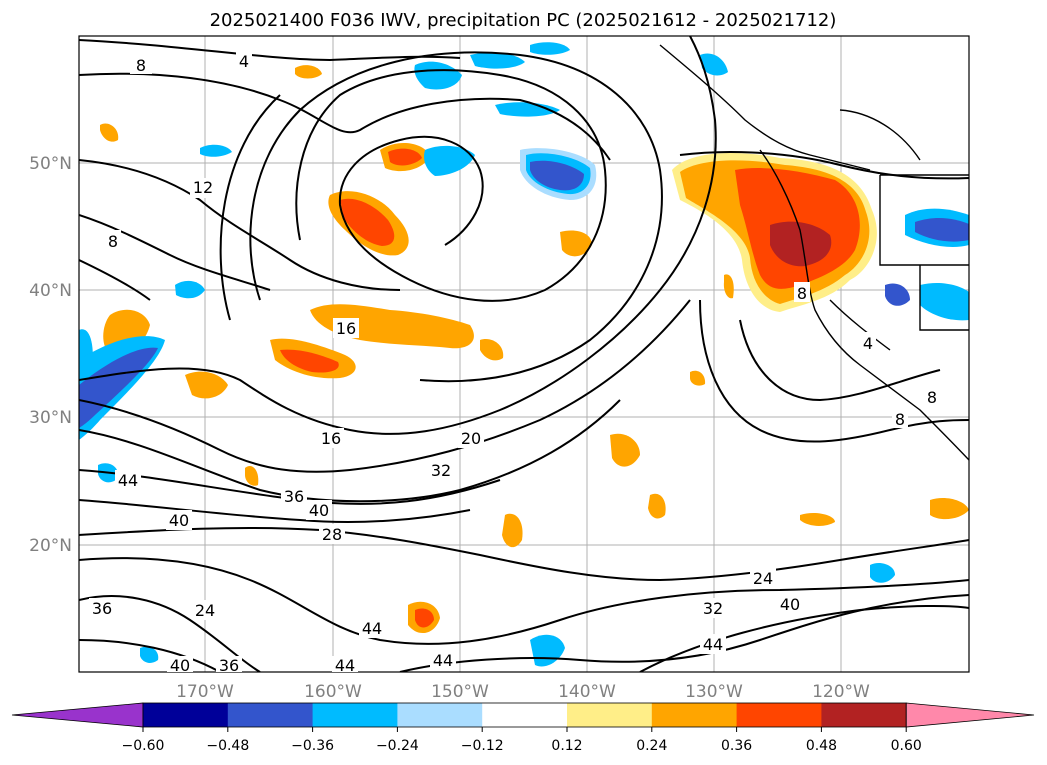 The width and height of the screenshot is (1047, 765). What do you see at coordinates (50, 355) in the screenshot?
I see `latitude-labels: 50°N 40°N 30°N 20°N` at bounding box center [50, 355].